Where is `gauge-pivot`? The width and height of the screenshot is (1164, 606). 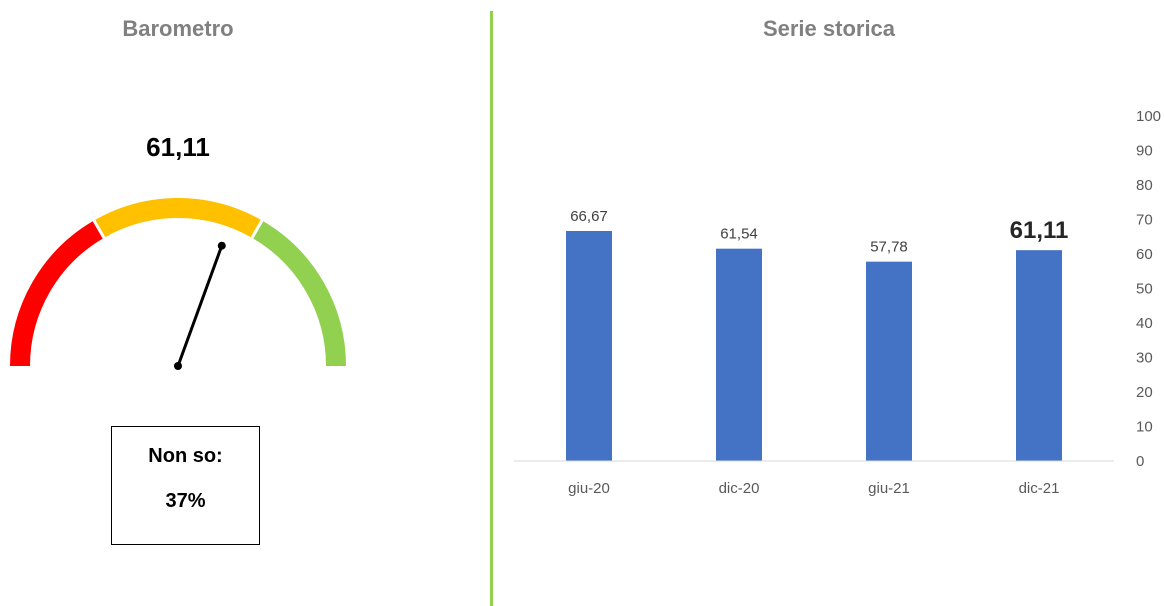
gauge-pivot is located at coordinates (178, 366).